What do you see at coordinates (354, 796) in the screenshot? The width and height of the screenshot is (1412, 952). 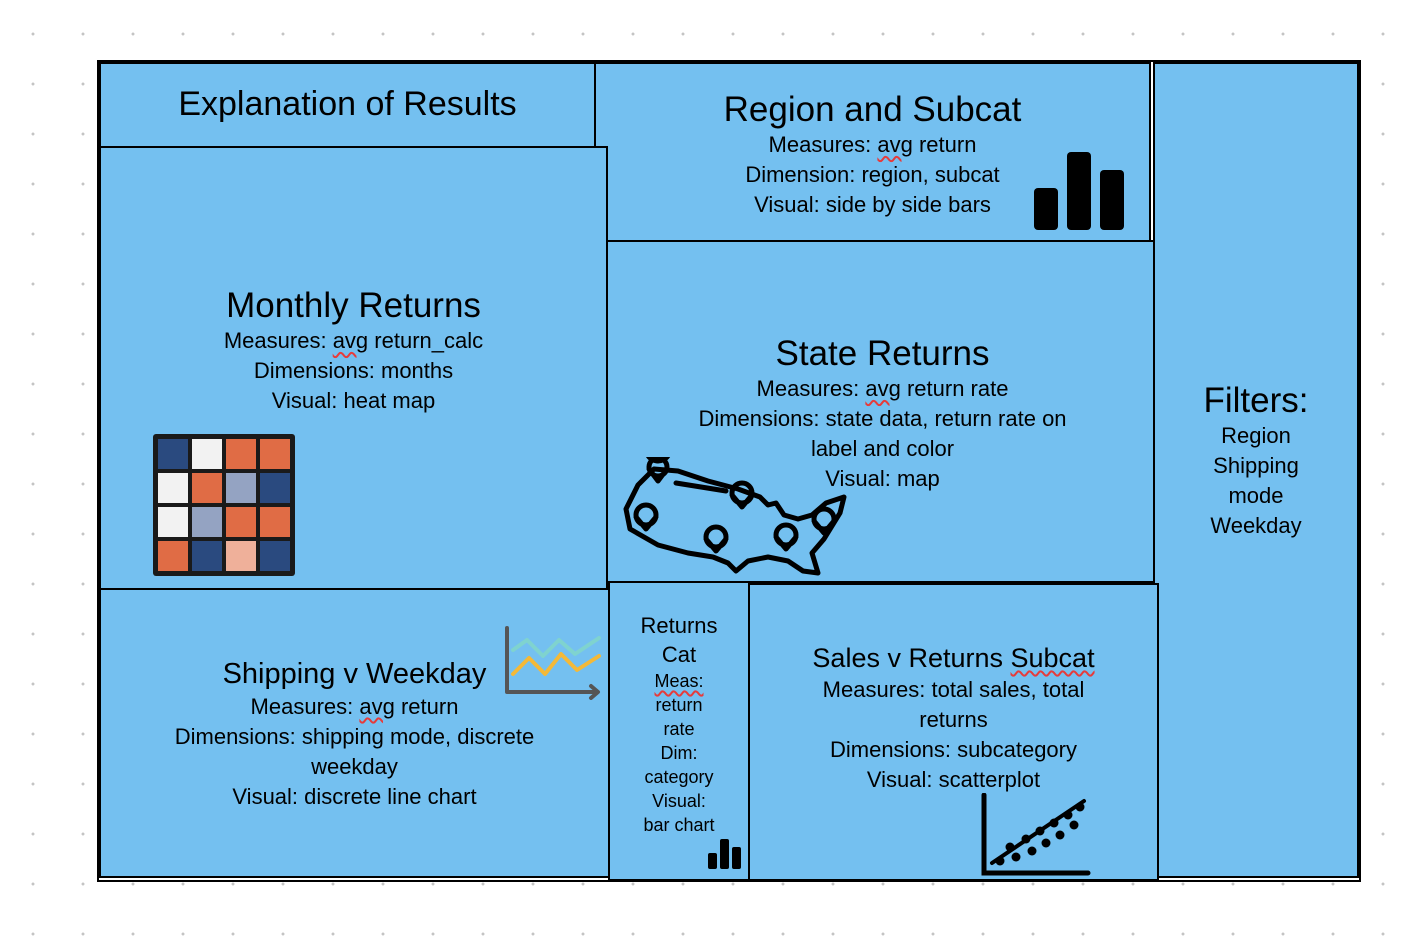 I see `shipping-weekday-visual: Visual: discrete line chart` at bounding box center [354, 796].